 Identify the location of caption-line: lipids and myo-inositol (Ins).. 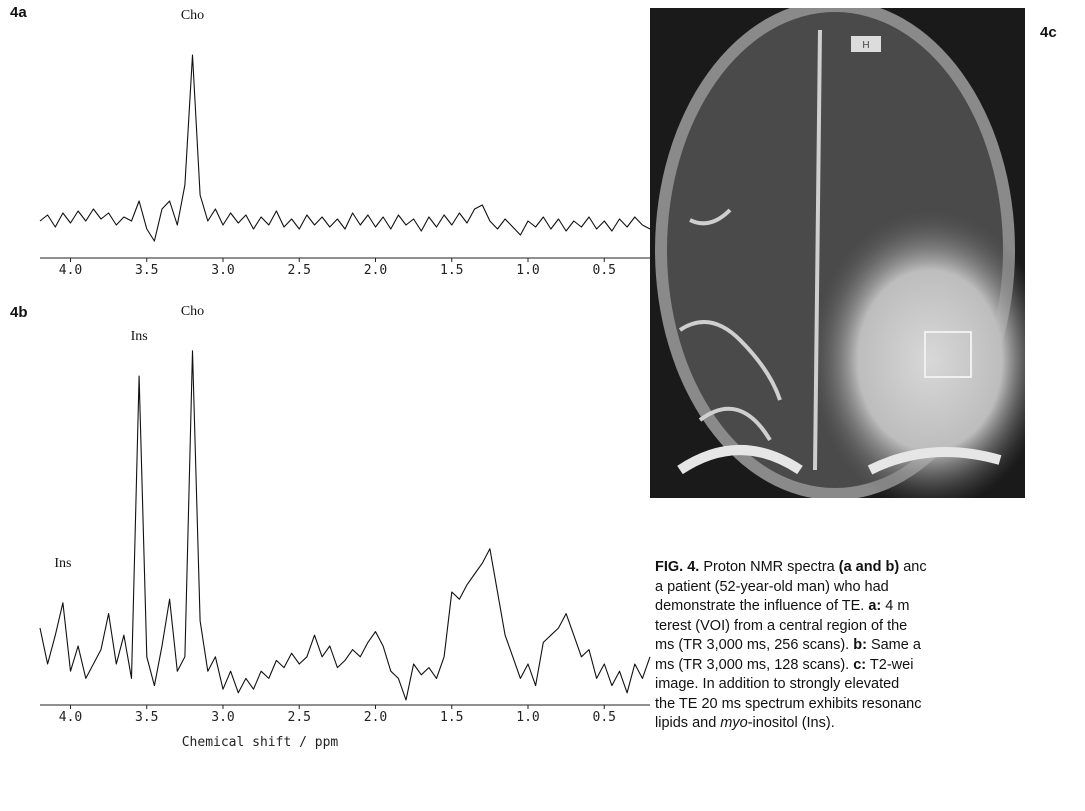
(870, 724).